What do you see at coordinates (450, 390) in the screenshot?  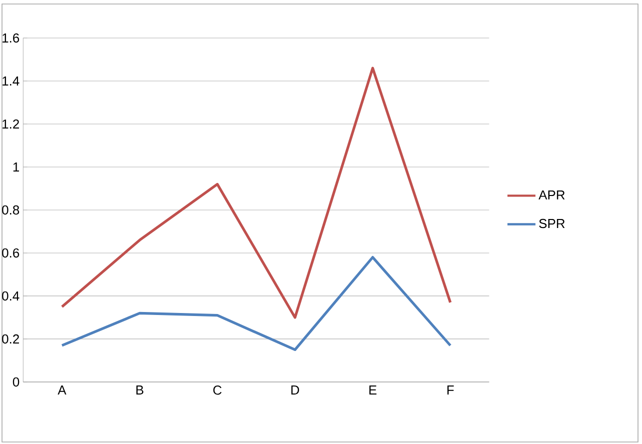 I see `x-tick-label: F` at bounding box center [450, 390].